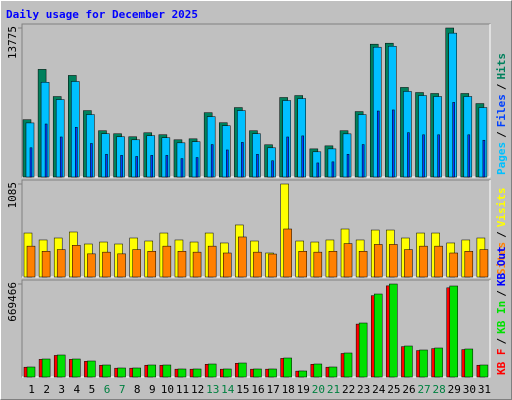 This screenshot has width=512, height=400. I want to click on x-tick-label: 4, so click(77, 389).